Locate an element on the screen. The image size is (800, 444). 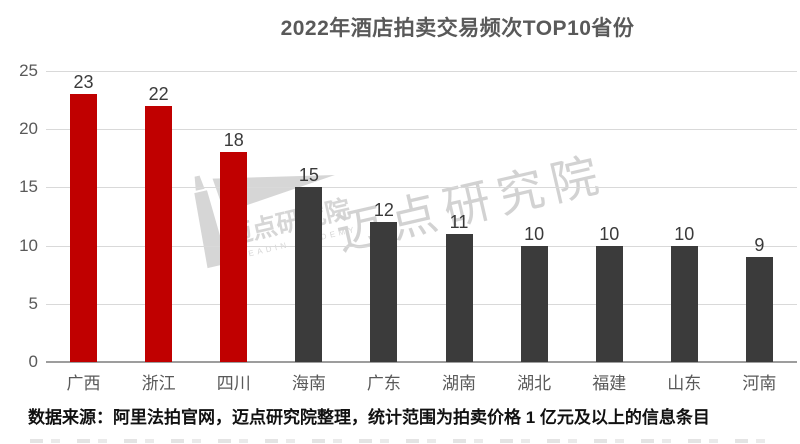
x-tick-label: 海南 is located at coordinates (308, 383).